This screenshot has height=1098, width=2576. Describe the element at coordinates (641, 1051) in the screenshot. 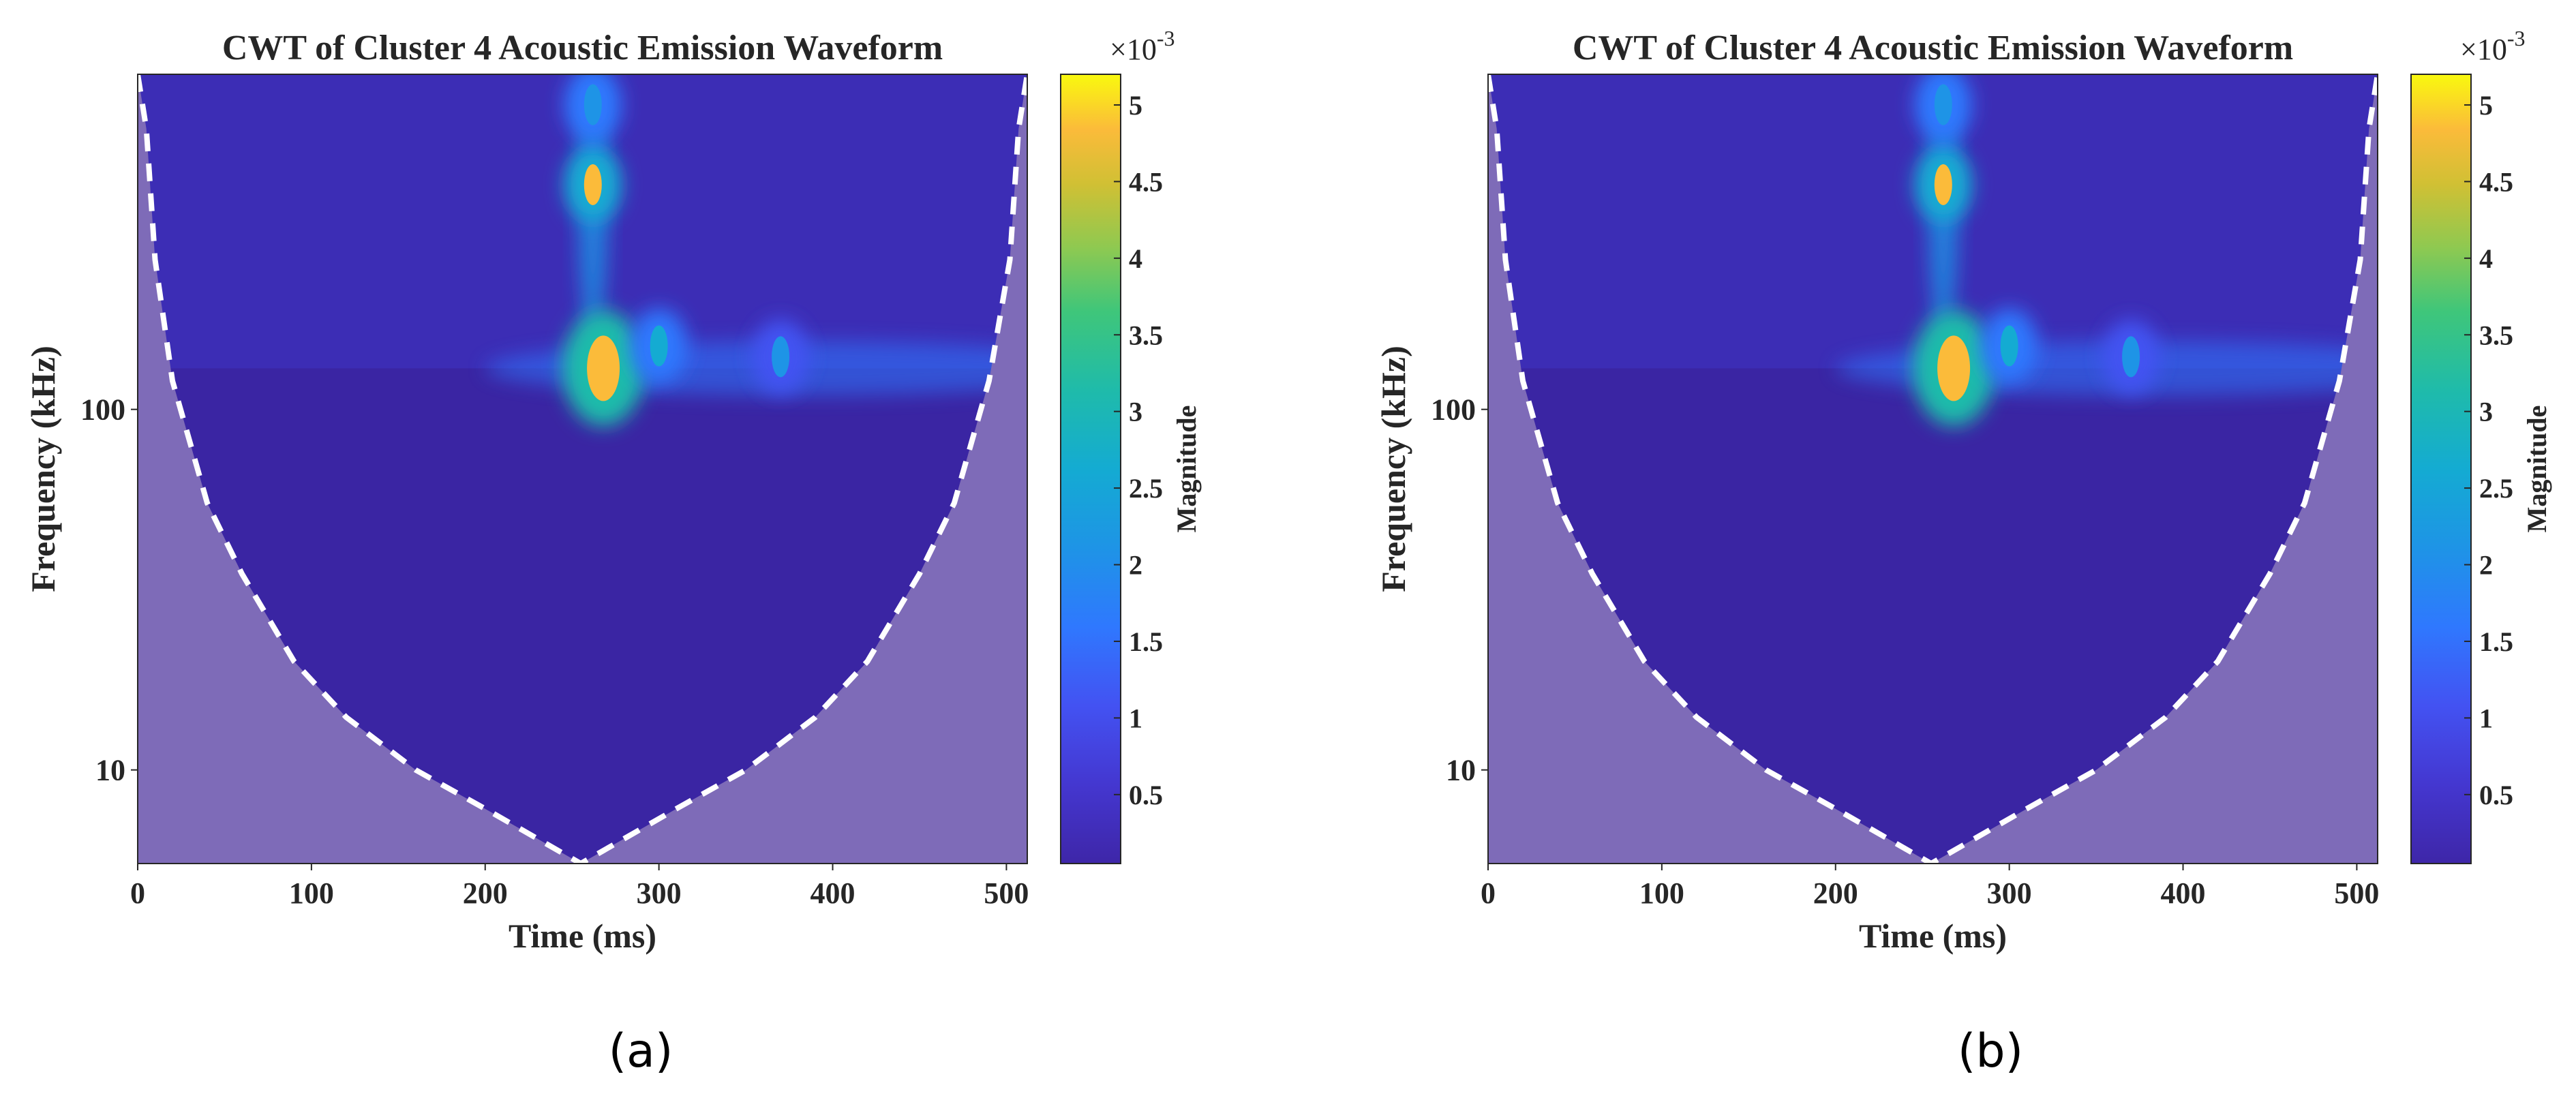

I see `panel-label: (a)` at that location.